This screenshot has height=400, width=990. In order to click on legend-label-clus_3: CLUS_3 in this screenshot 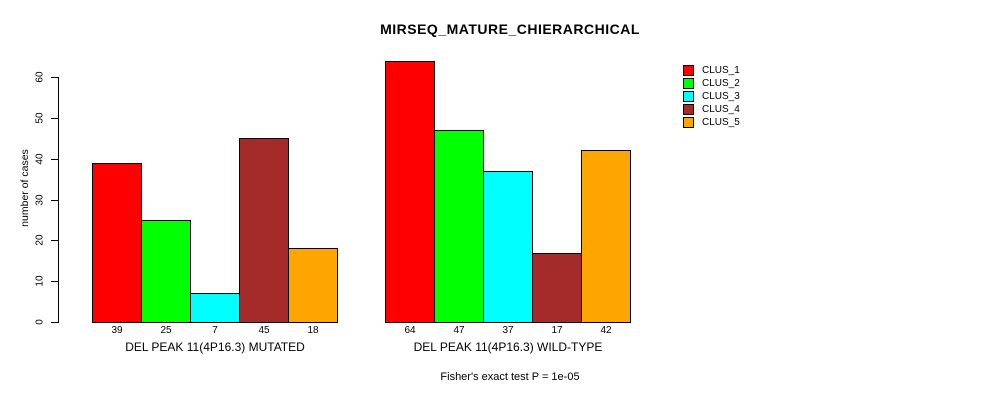, I will do `click(721, 96)`.